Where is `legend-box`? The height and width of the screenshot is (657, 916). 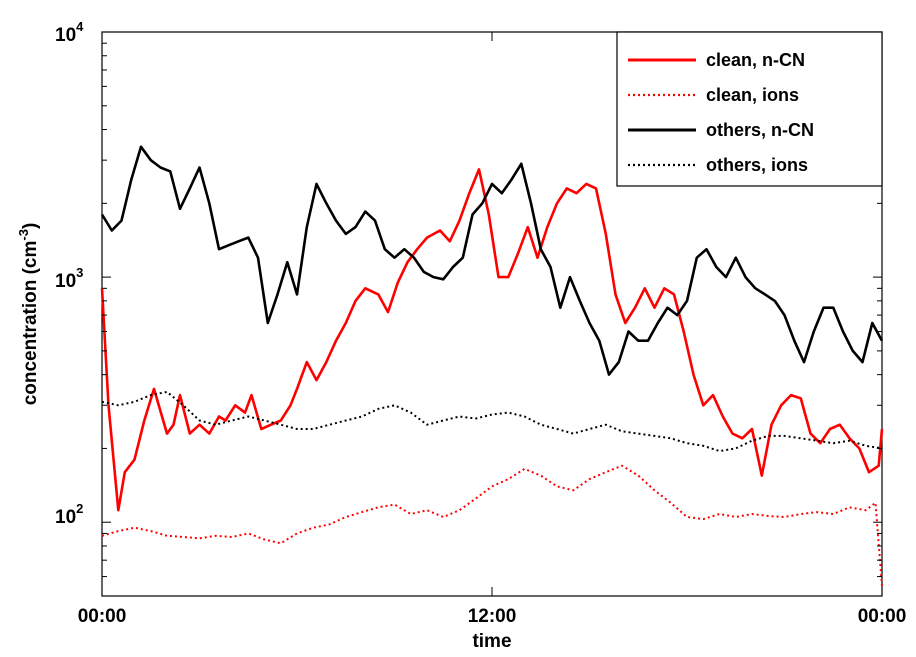 legend-box is located at coordinates (749, 109).